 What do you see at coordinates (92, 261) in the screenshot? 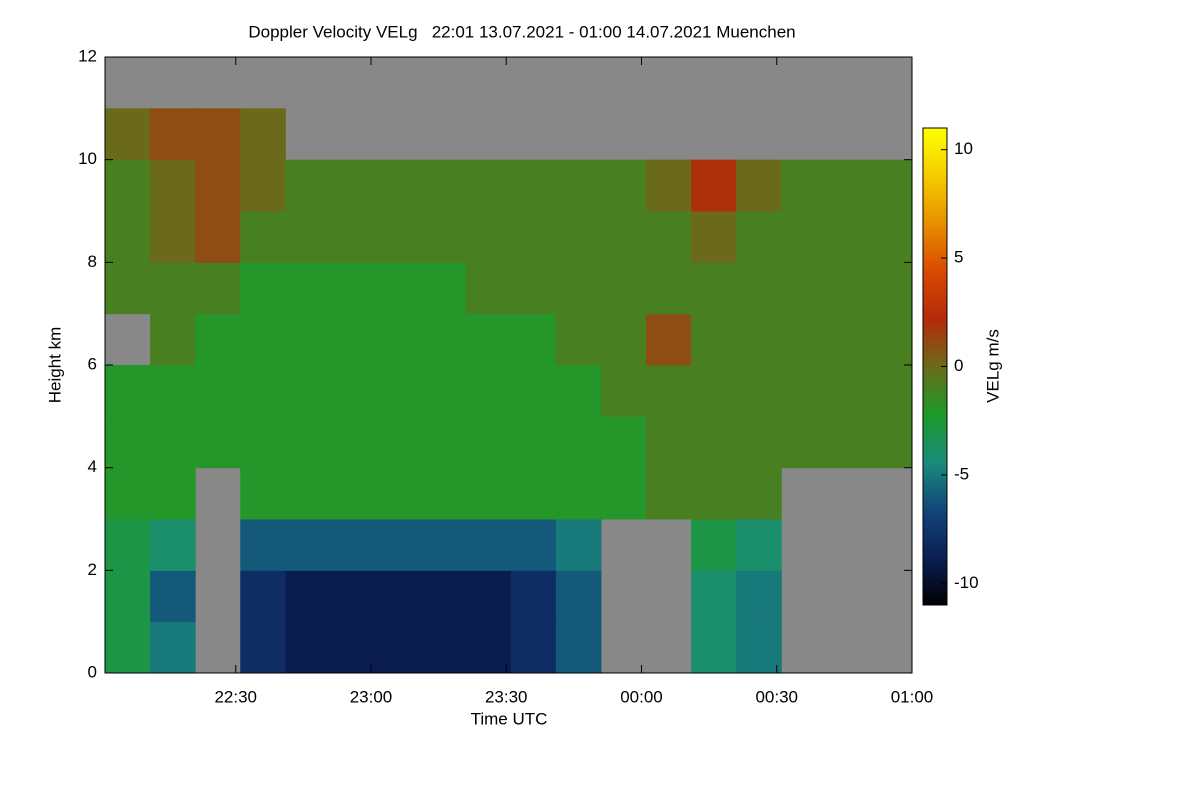
I see `y-tick-label: 8` at bounding box center [92, 261].